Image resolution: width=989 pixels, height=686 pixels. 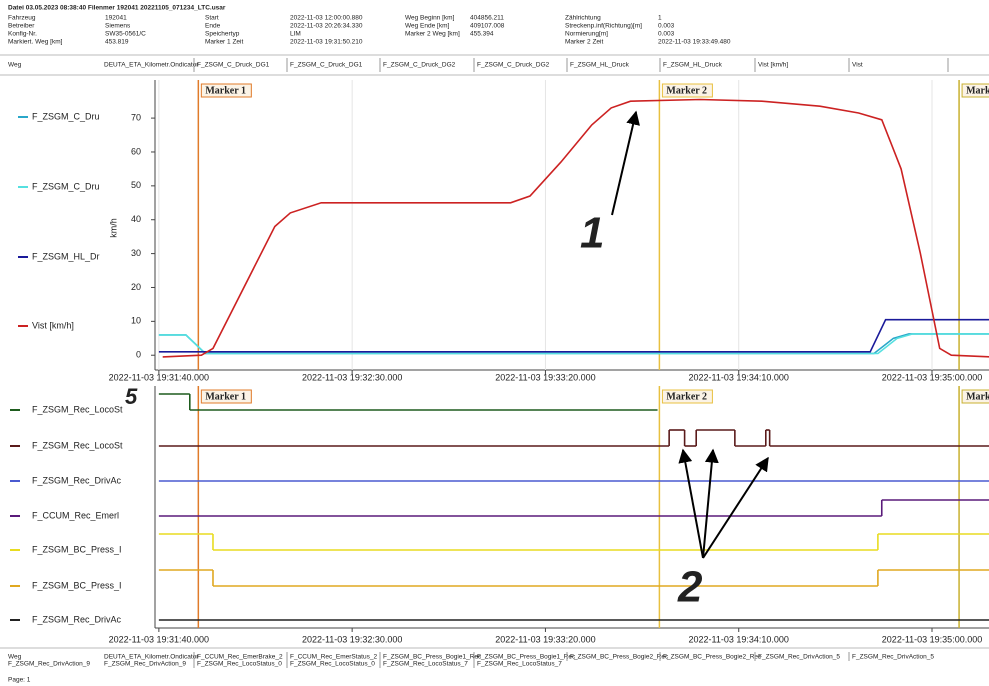 I want to click on column-header: Weg, so click(x=15, y=65).